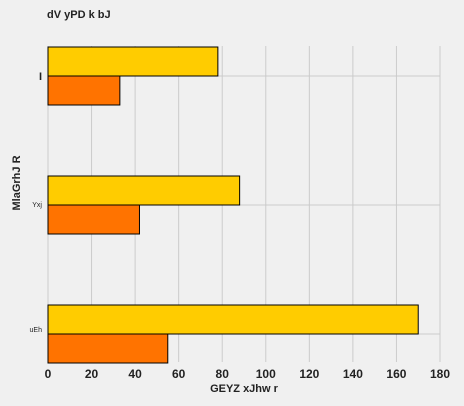  What do you see at coordinates (135, 374) in the screenshot?
I see `x-tick-label: 40` at bounding box center [135, 374].